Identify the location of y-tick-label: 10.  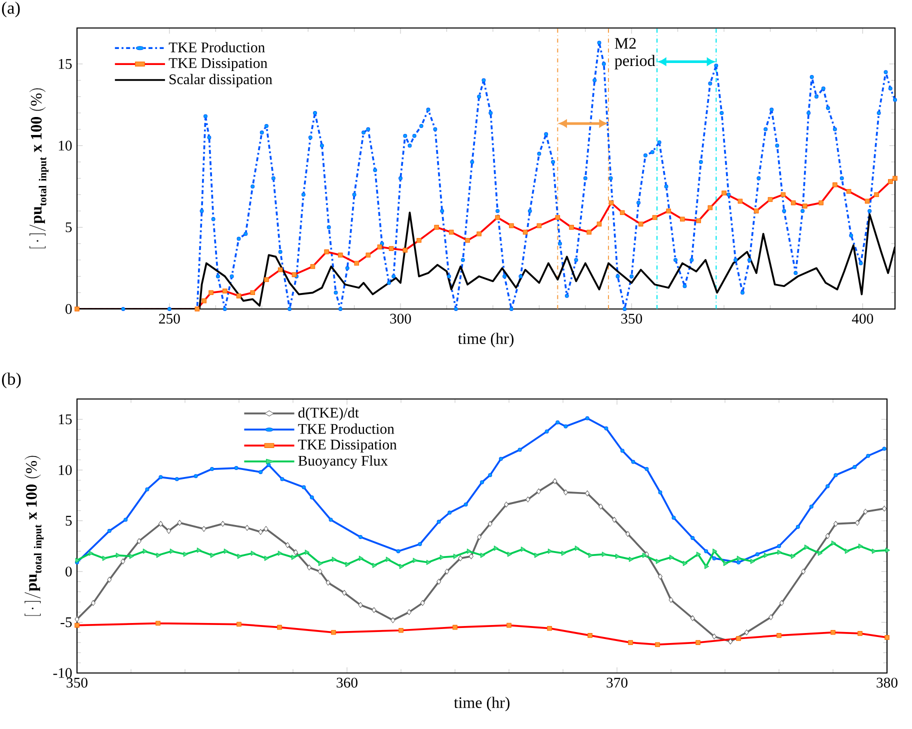
(65, 470).